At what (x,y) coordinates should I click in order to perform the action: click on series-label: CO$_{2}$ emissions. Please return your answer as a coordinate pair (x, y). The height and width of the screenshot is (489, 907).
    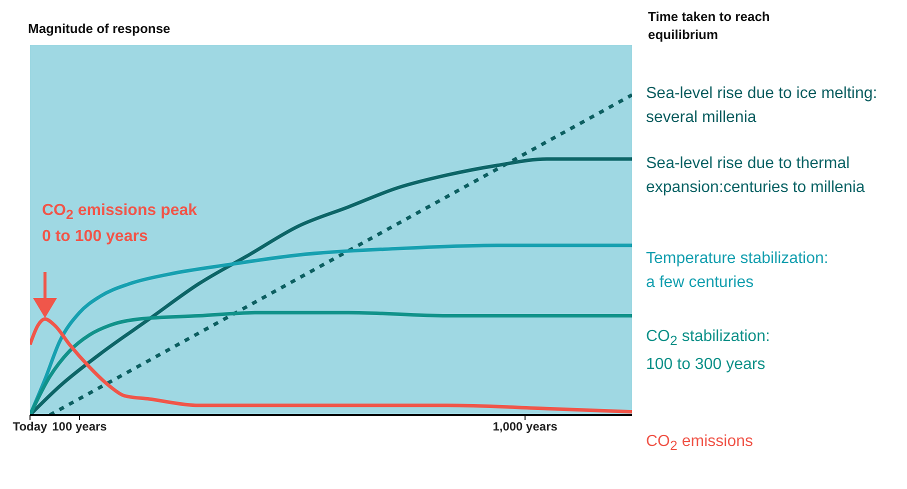
    Looking at the image, I should click on (700, 444).